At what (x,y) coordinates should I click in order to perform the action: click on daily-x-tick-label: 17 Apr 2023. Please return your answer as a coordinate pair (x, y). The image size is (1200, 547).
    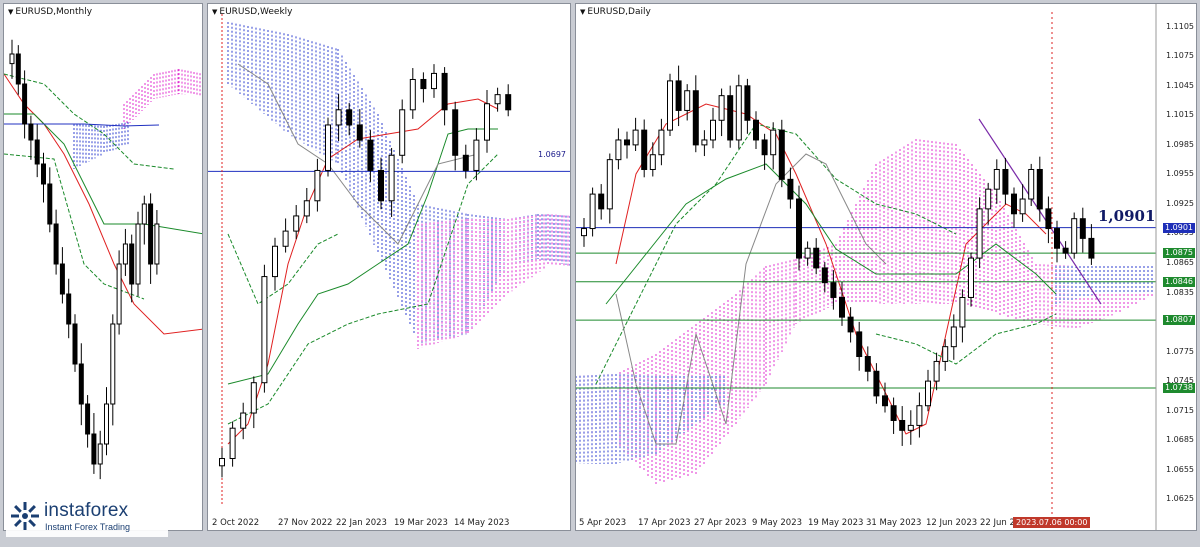
    Looking at the image, I should click on (664, 523).